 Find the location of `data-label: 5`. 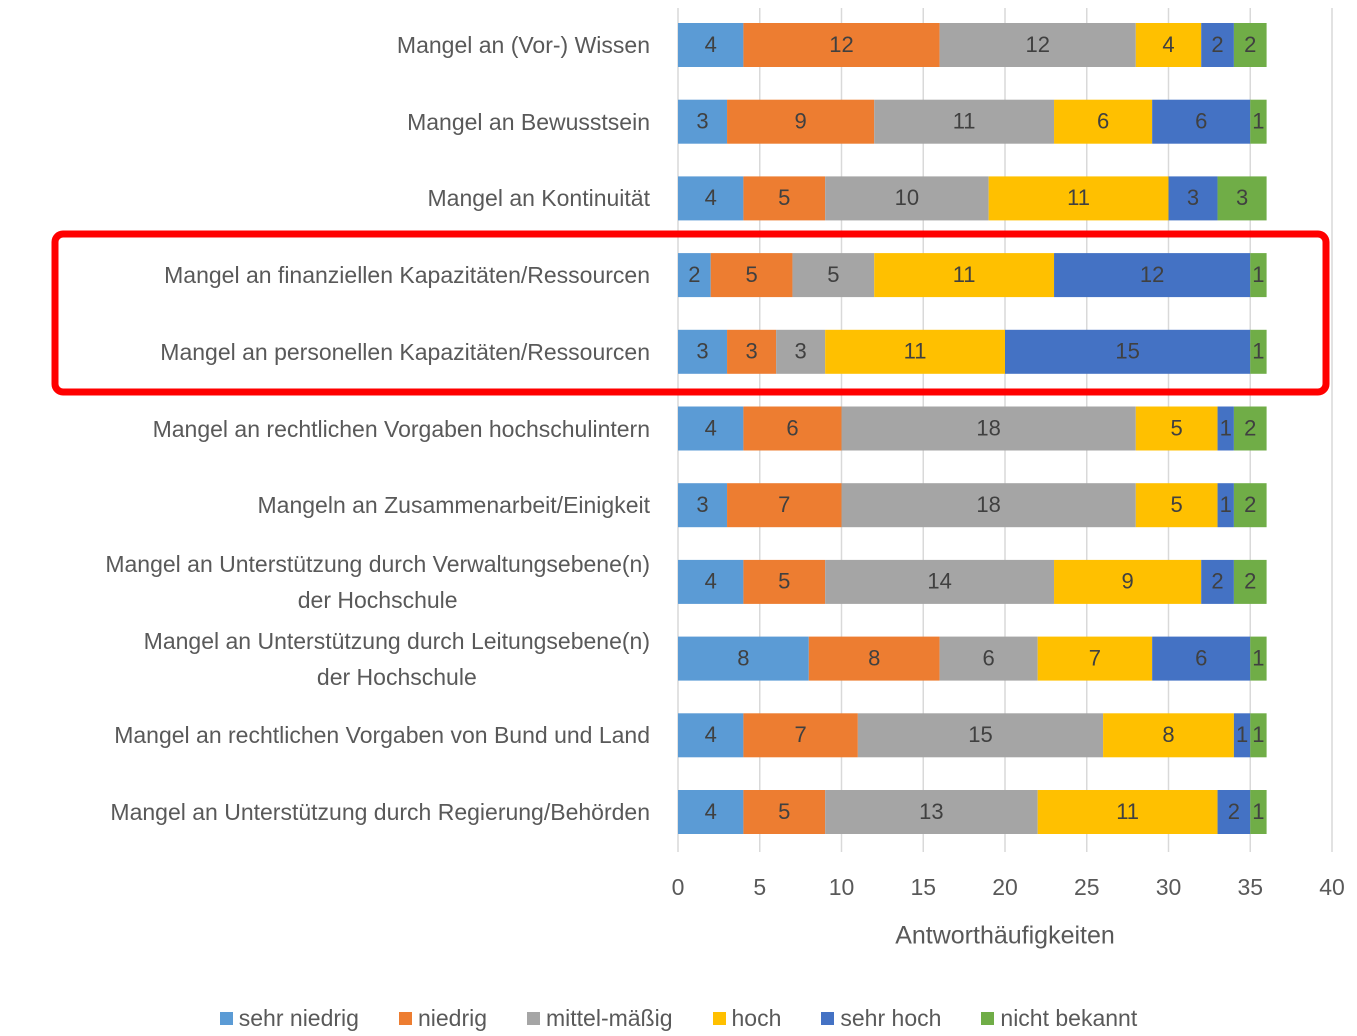

data-label: 5 is located at coordinates (1177, 427).